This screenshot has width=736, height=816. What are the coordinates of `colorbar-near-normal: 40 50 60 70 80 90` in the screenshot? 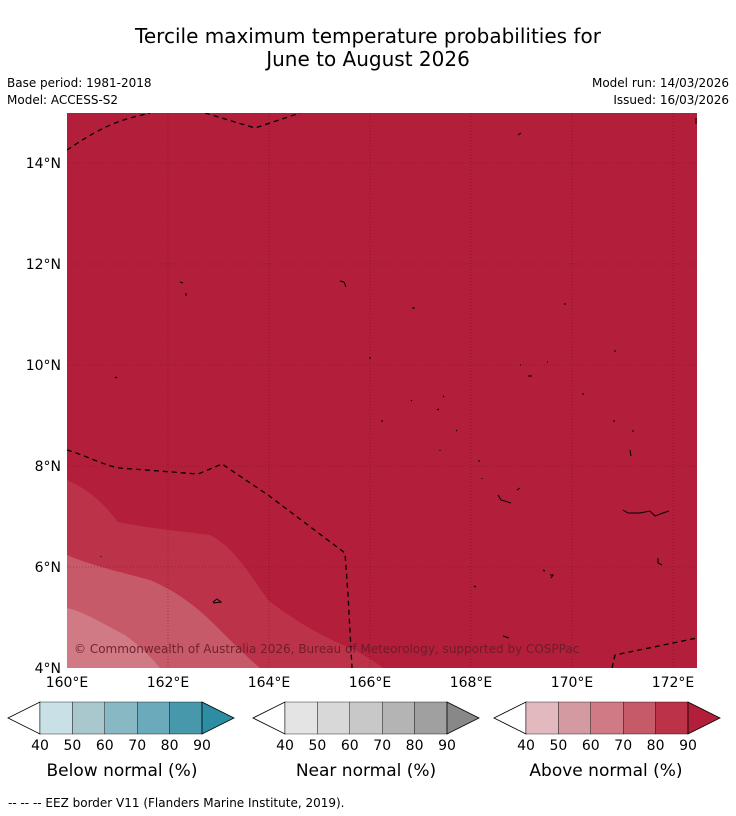 It's located at (366, 727).